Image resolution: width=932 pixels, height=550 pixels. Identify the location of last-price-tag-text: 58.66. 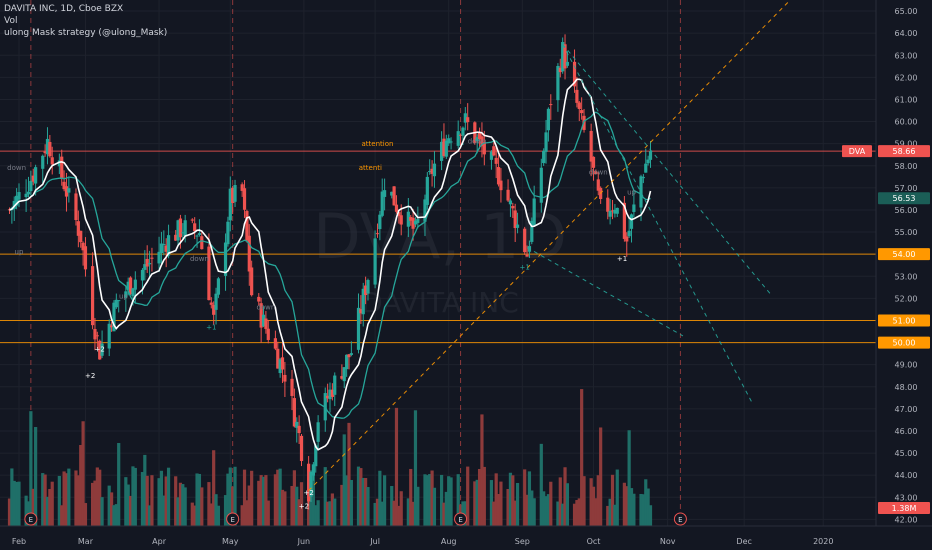
(904, 151).